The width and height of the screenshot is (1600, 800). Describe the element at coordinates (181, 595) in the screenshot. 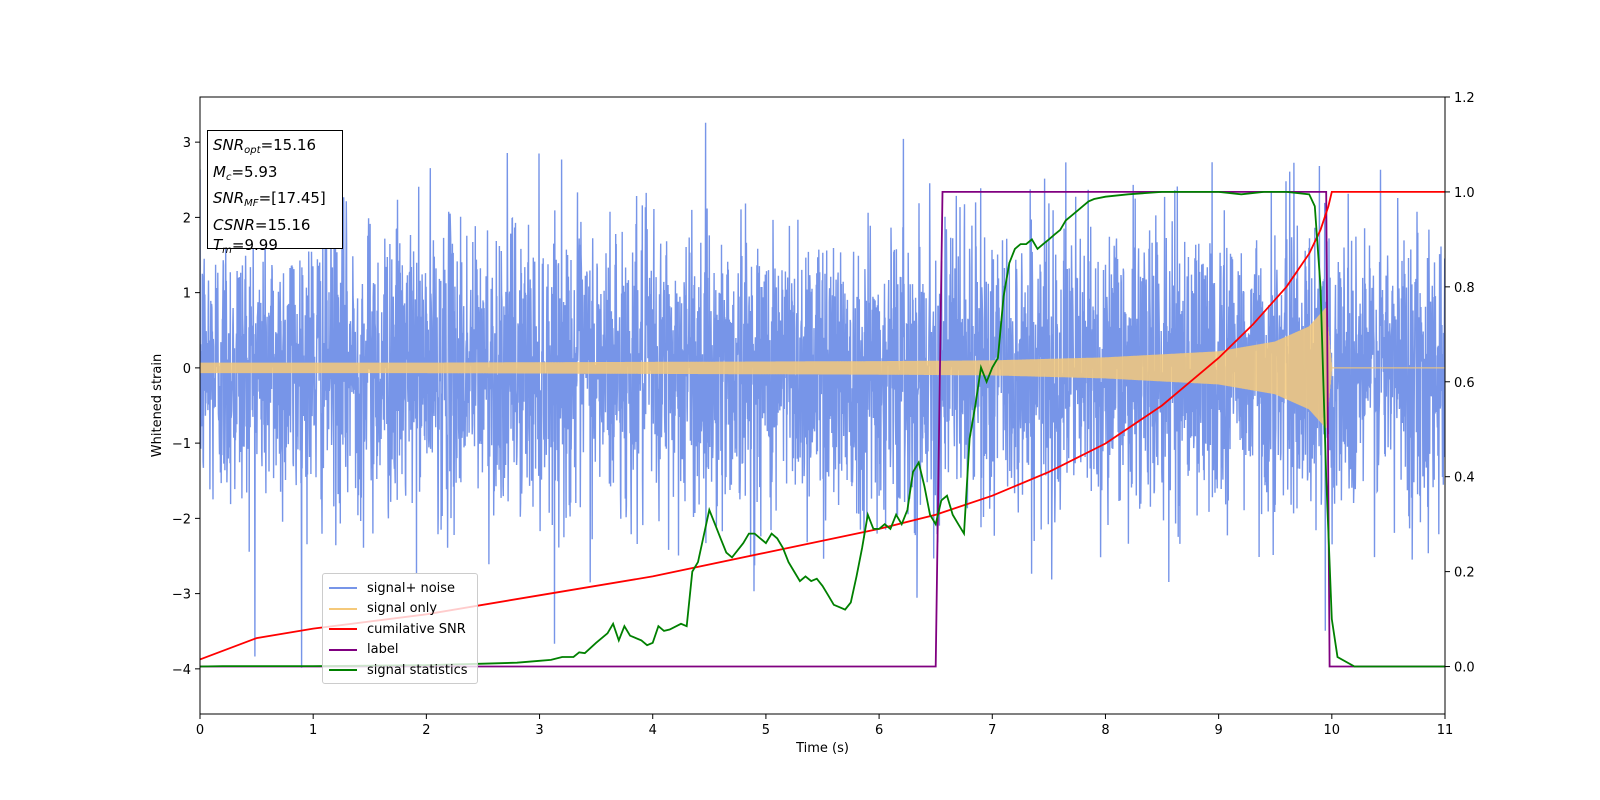

I see `y-left-tick-label: −3` at that location.